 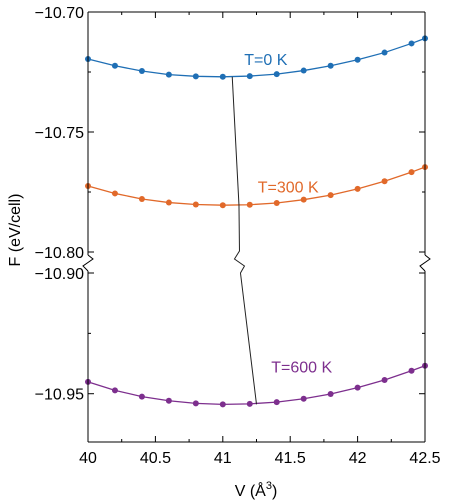 I want to click on y-axis-label: F (eV/cell), so click(x=15, y=230).